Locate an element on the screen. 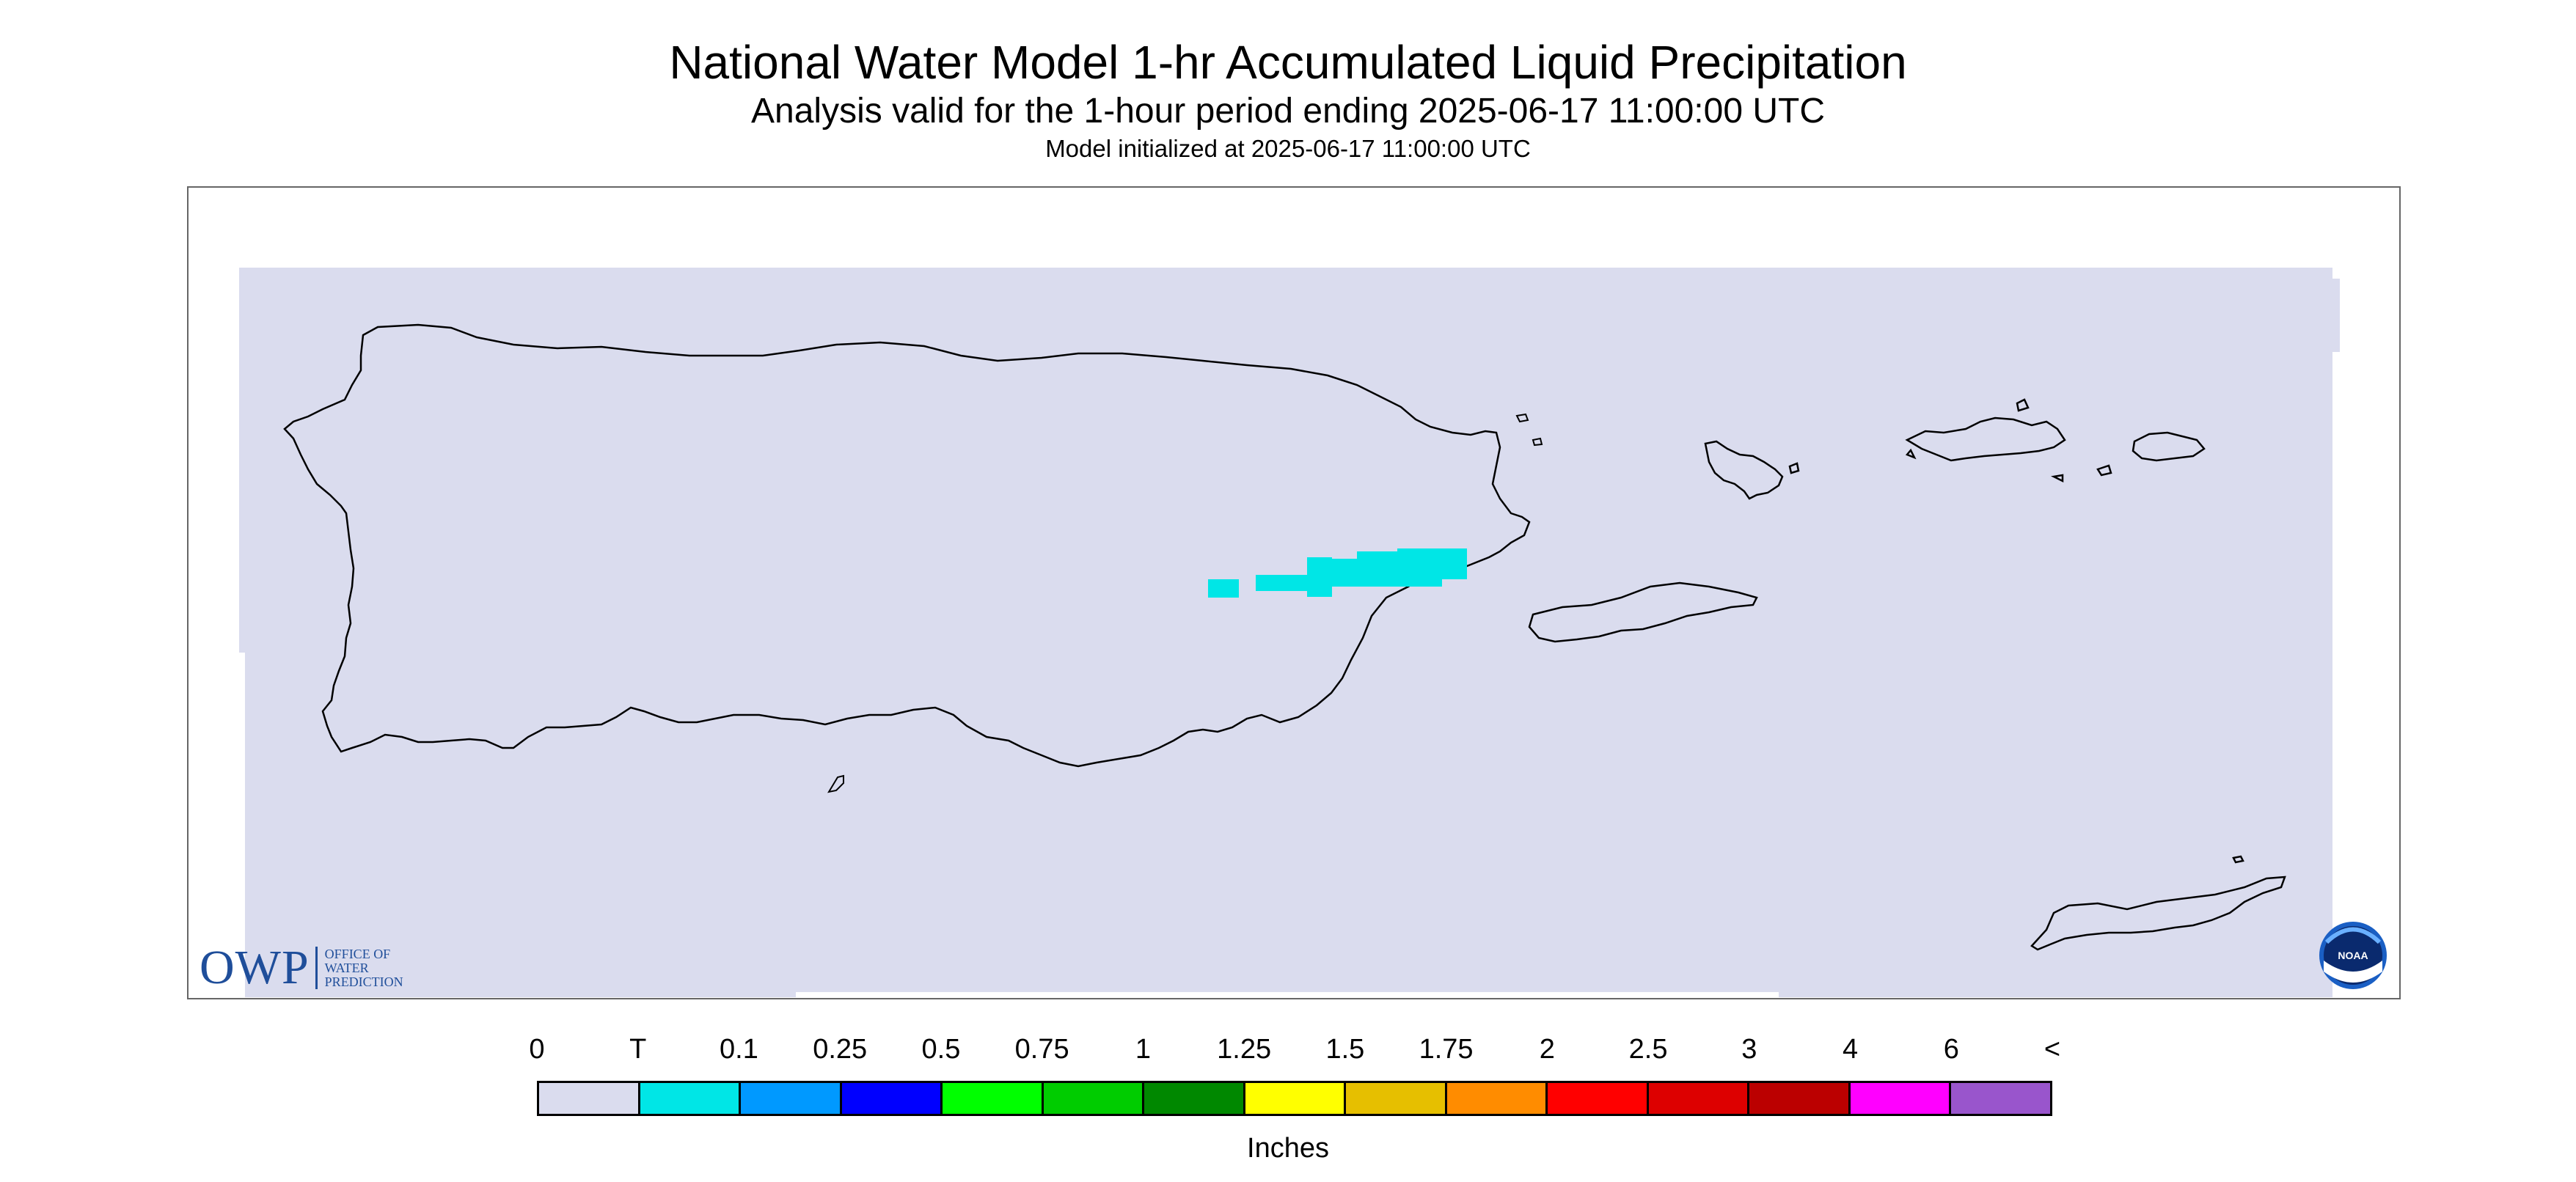 This screenshot has height=1182, width=2576. small-islet-south is located at coordinates (835, 783).